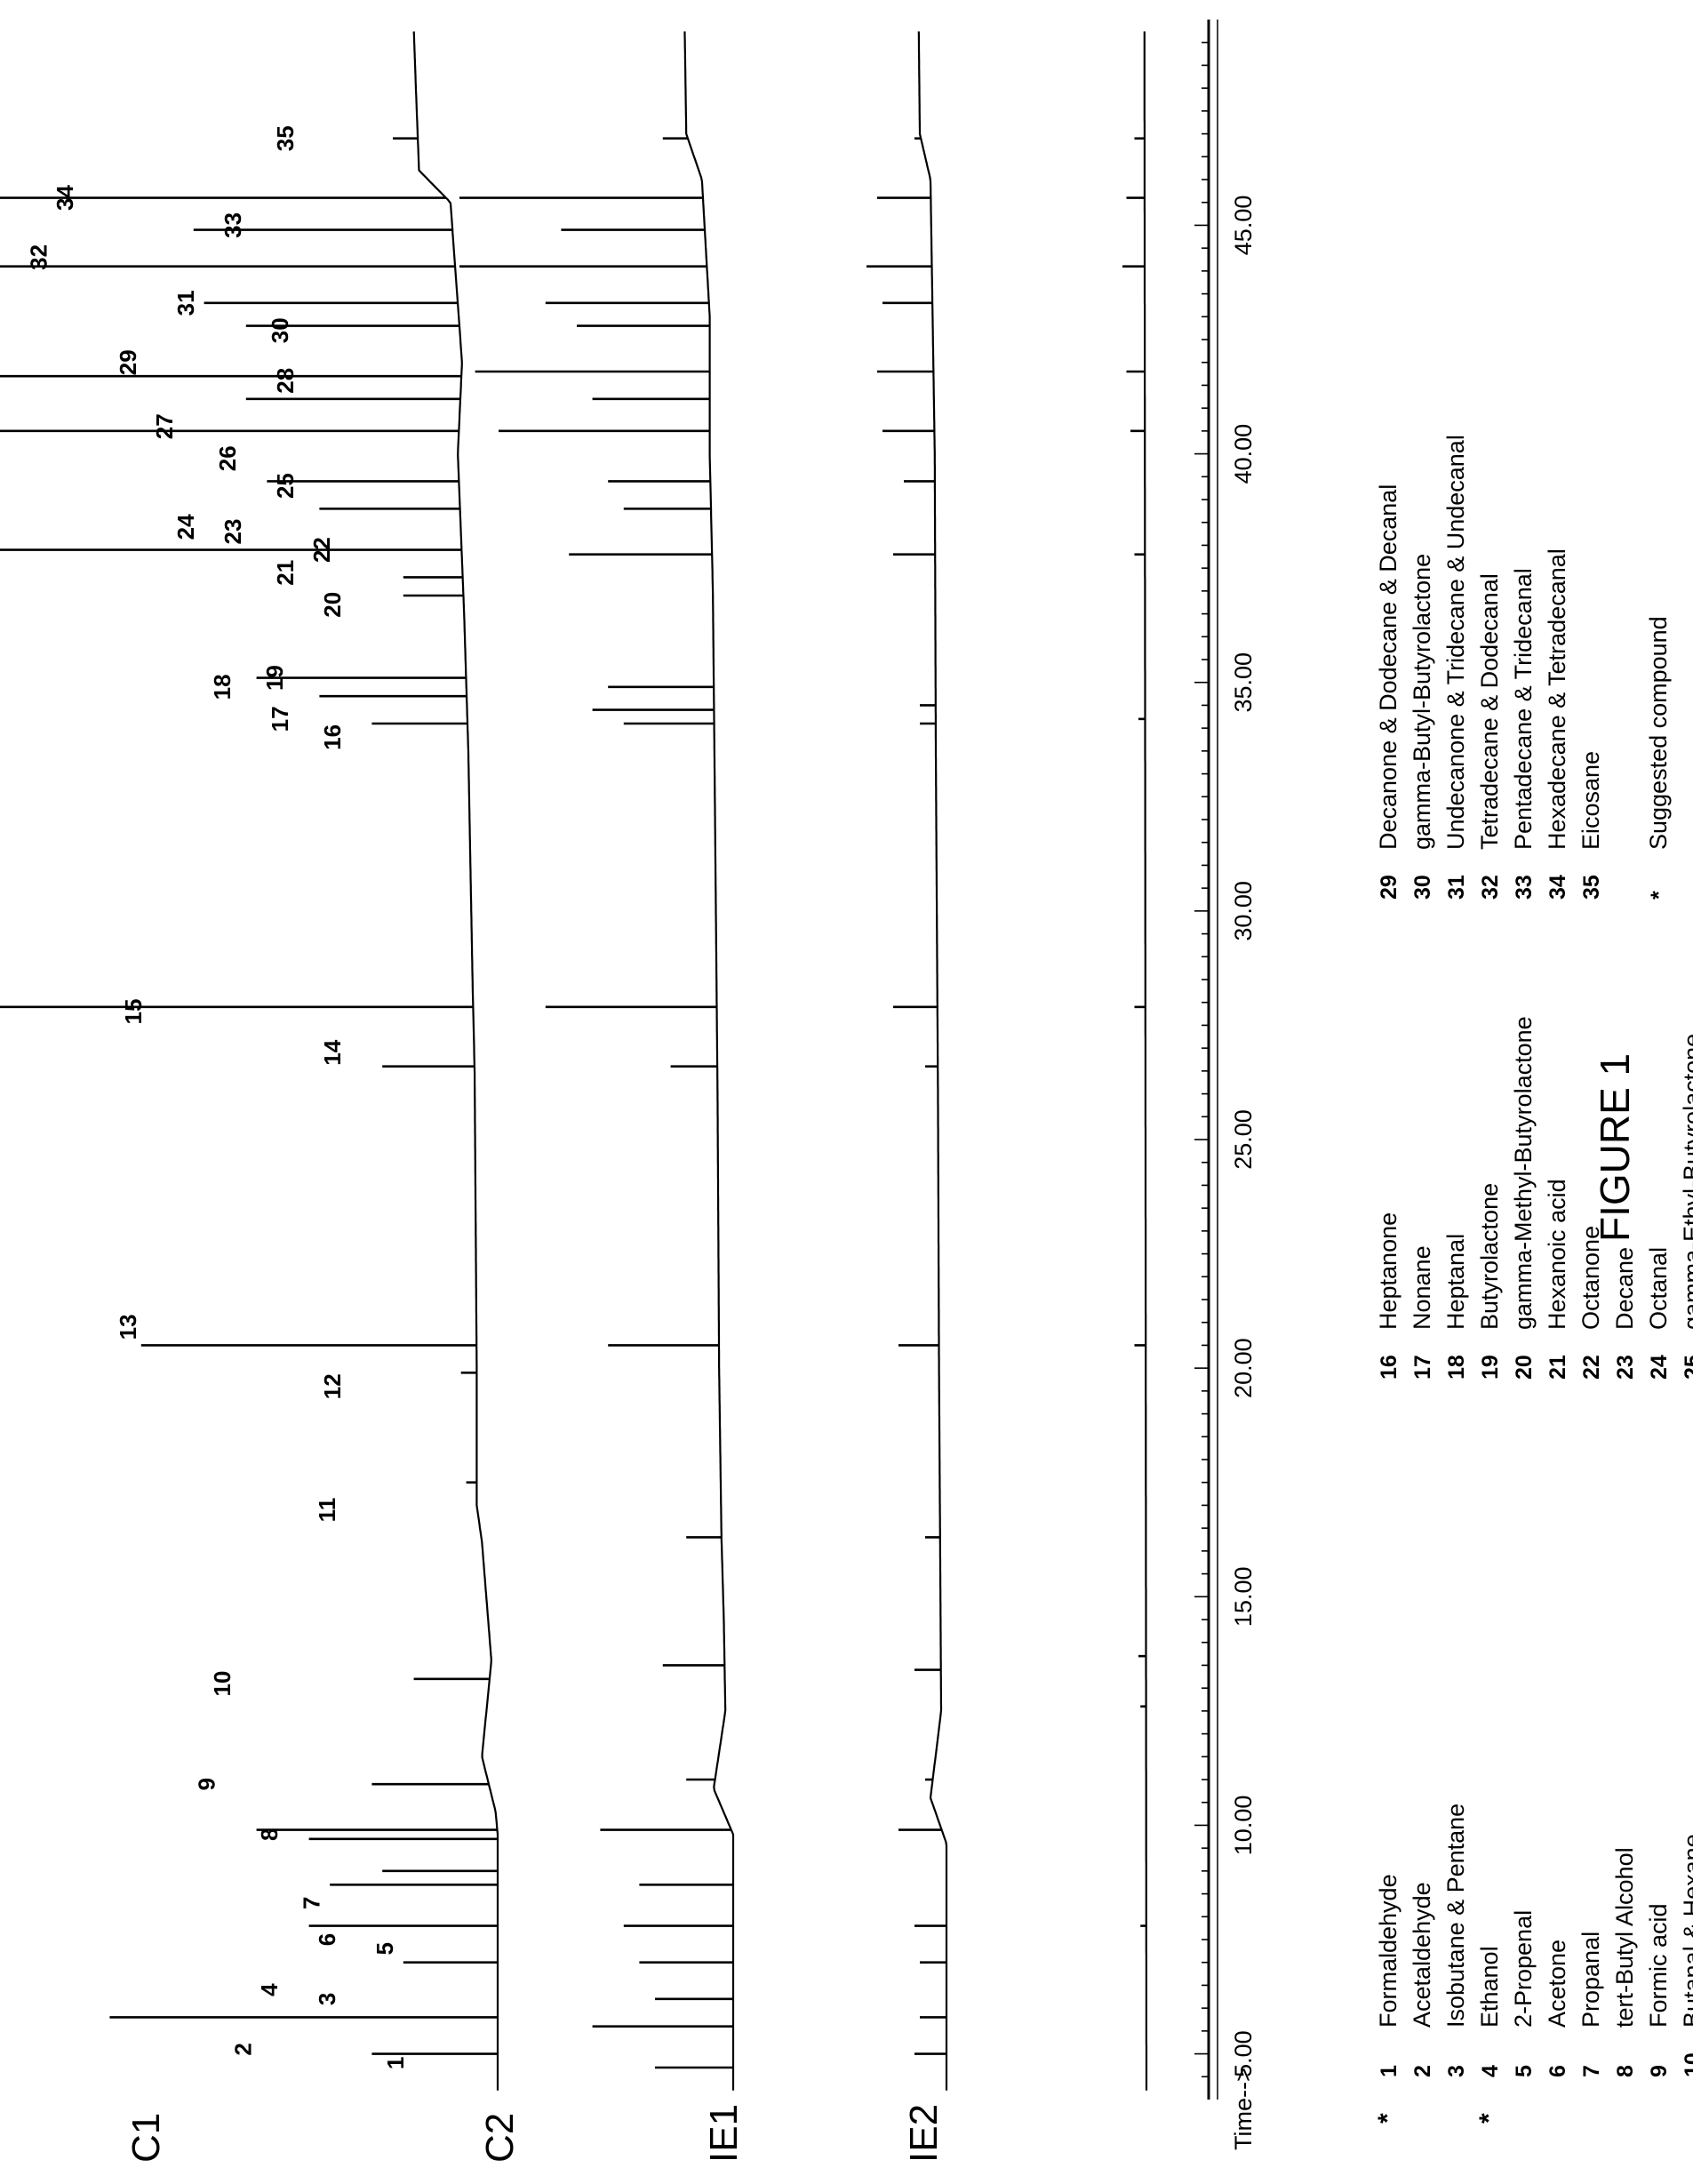 This screenshot has height=2184, width=1693. I want to click on peak-label: 15, so click(133, 1012).